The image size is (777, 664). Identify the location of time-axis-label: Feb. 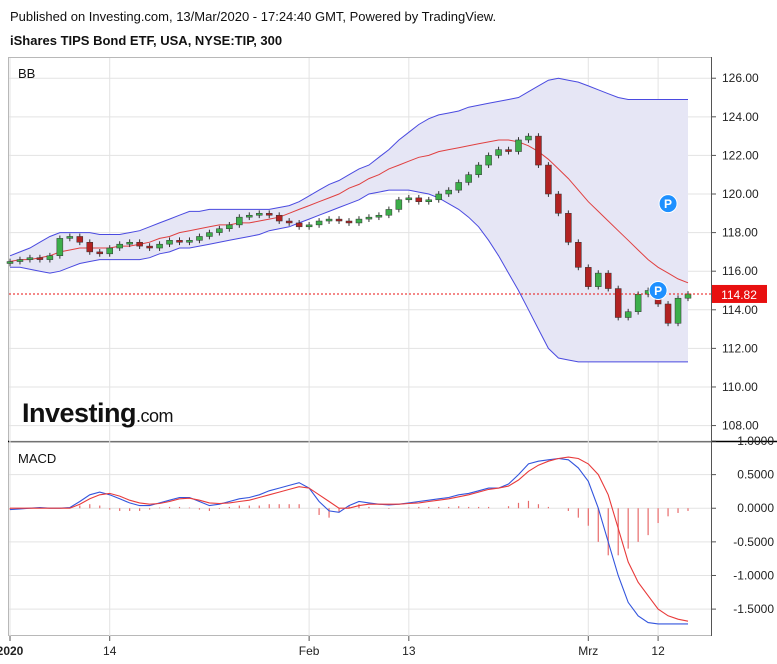
(309, 651).